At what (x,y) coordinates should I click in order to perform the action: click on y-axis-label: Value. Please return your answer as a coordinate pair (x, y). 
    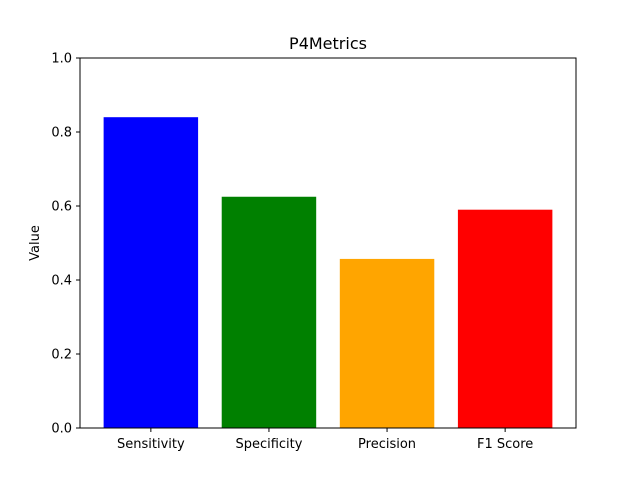
    Looking at the image, I should click on (35, 243).